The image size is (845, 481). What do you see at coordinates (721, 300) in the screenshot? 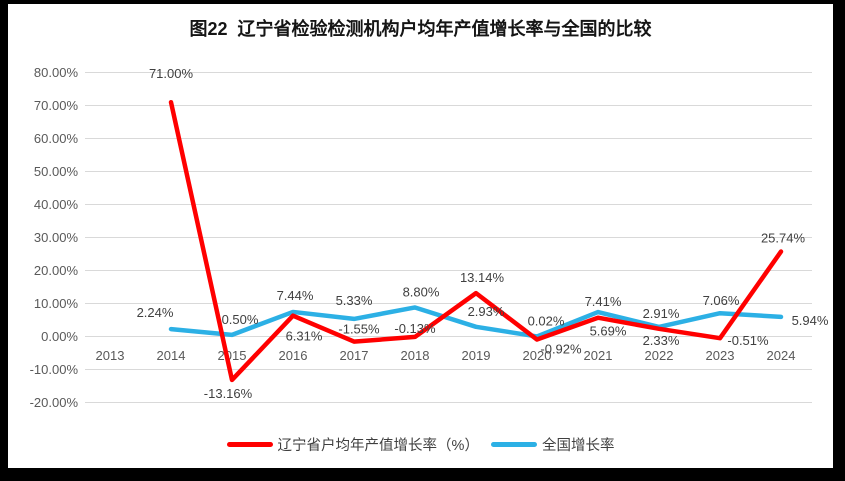
I see `data-label-1: 7.06%` at bounding box center [721, 300].